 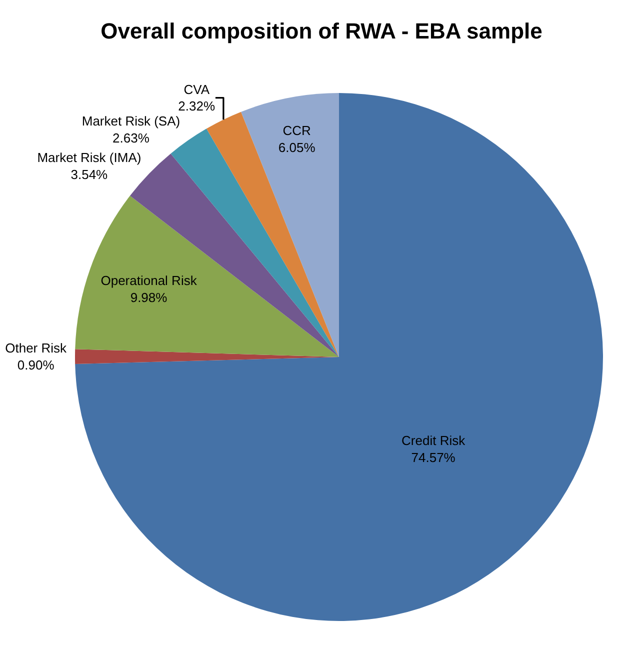 I want to click on slice-label: CCR, so click(x=296, y=130).